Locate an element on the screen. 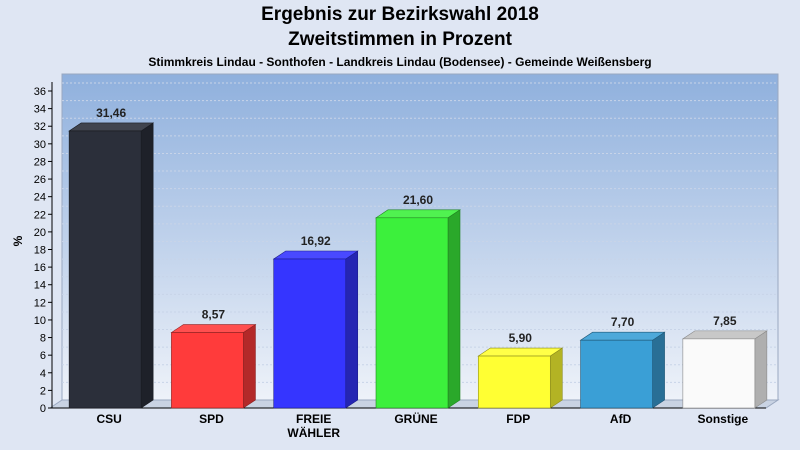 The image size is (800, 450). x-tick-label: WÄHLER is located at coordinates (313, 432).